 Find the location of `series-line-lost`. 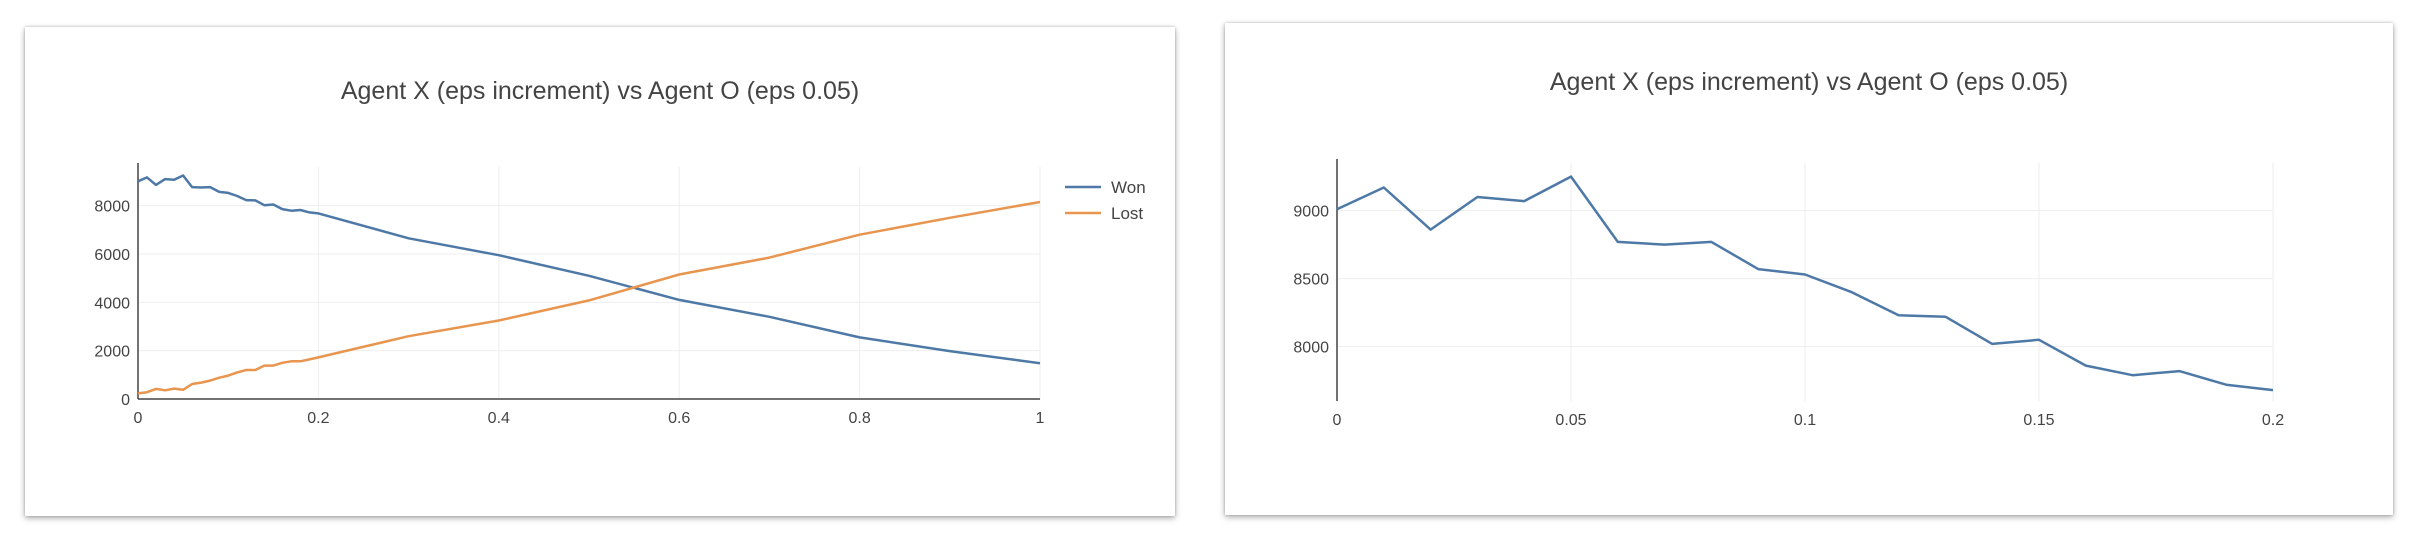

series-line-lost is located at coordinates (589, 297).